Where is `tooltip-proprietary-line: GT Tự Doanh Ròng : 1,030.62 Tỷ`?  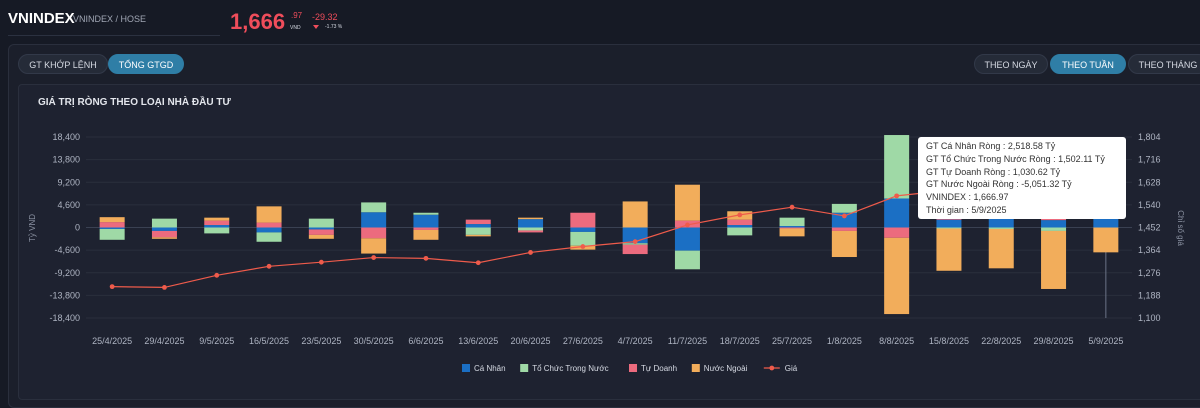
tooltip-proprietary-line: GT Tự Doanh Ròng : 1,030.62 Tỷ is located at coordinates (993, 171).